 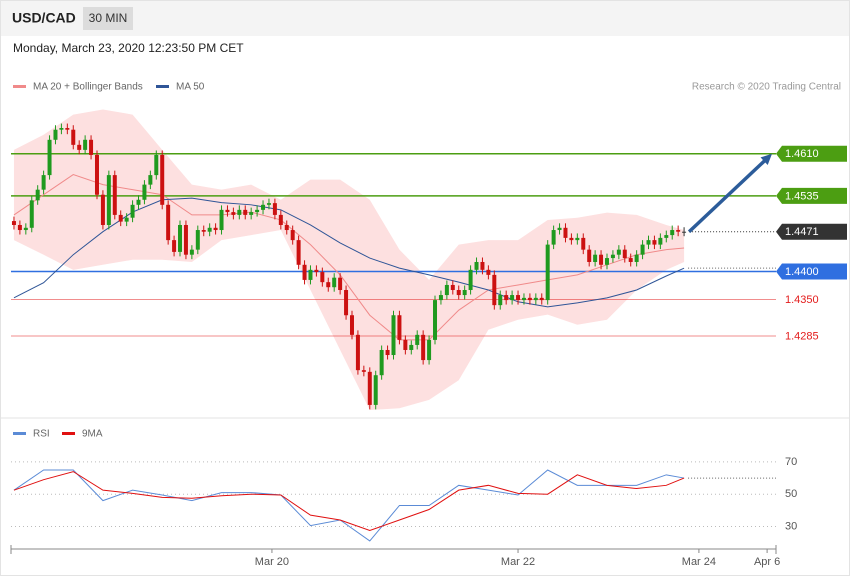 What do you see at coordinates (190, 87) in the screenshot?
I see `legend-label: MA 50` at bounding box center [190, 87].